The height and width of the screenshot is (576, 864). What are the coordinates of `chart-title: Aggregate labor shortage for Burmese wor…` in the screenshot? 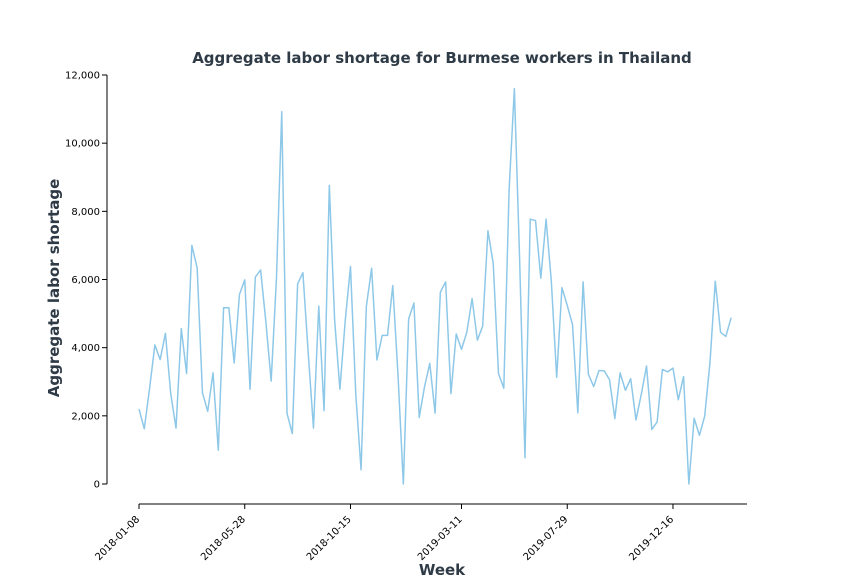 It's located at (442, 58).